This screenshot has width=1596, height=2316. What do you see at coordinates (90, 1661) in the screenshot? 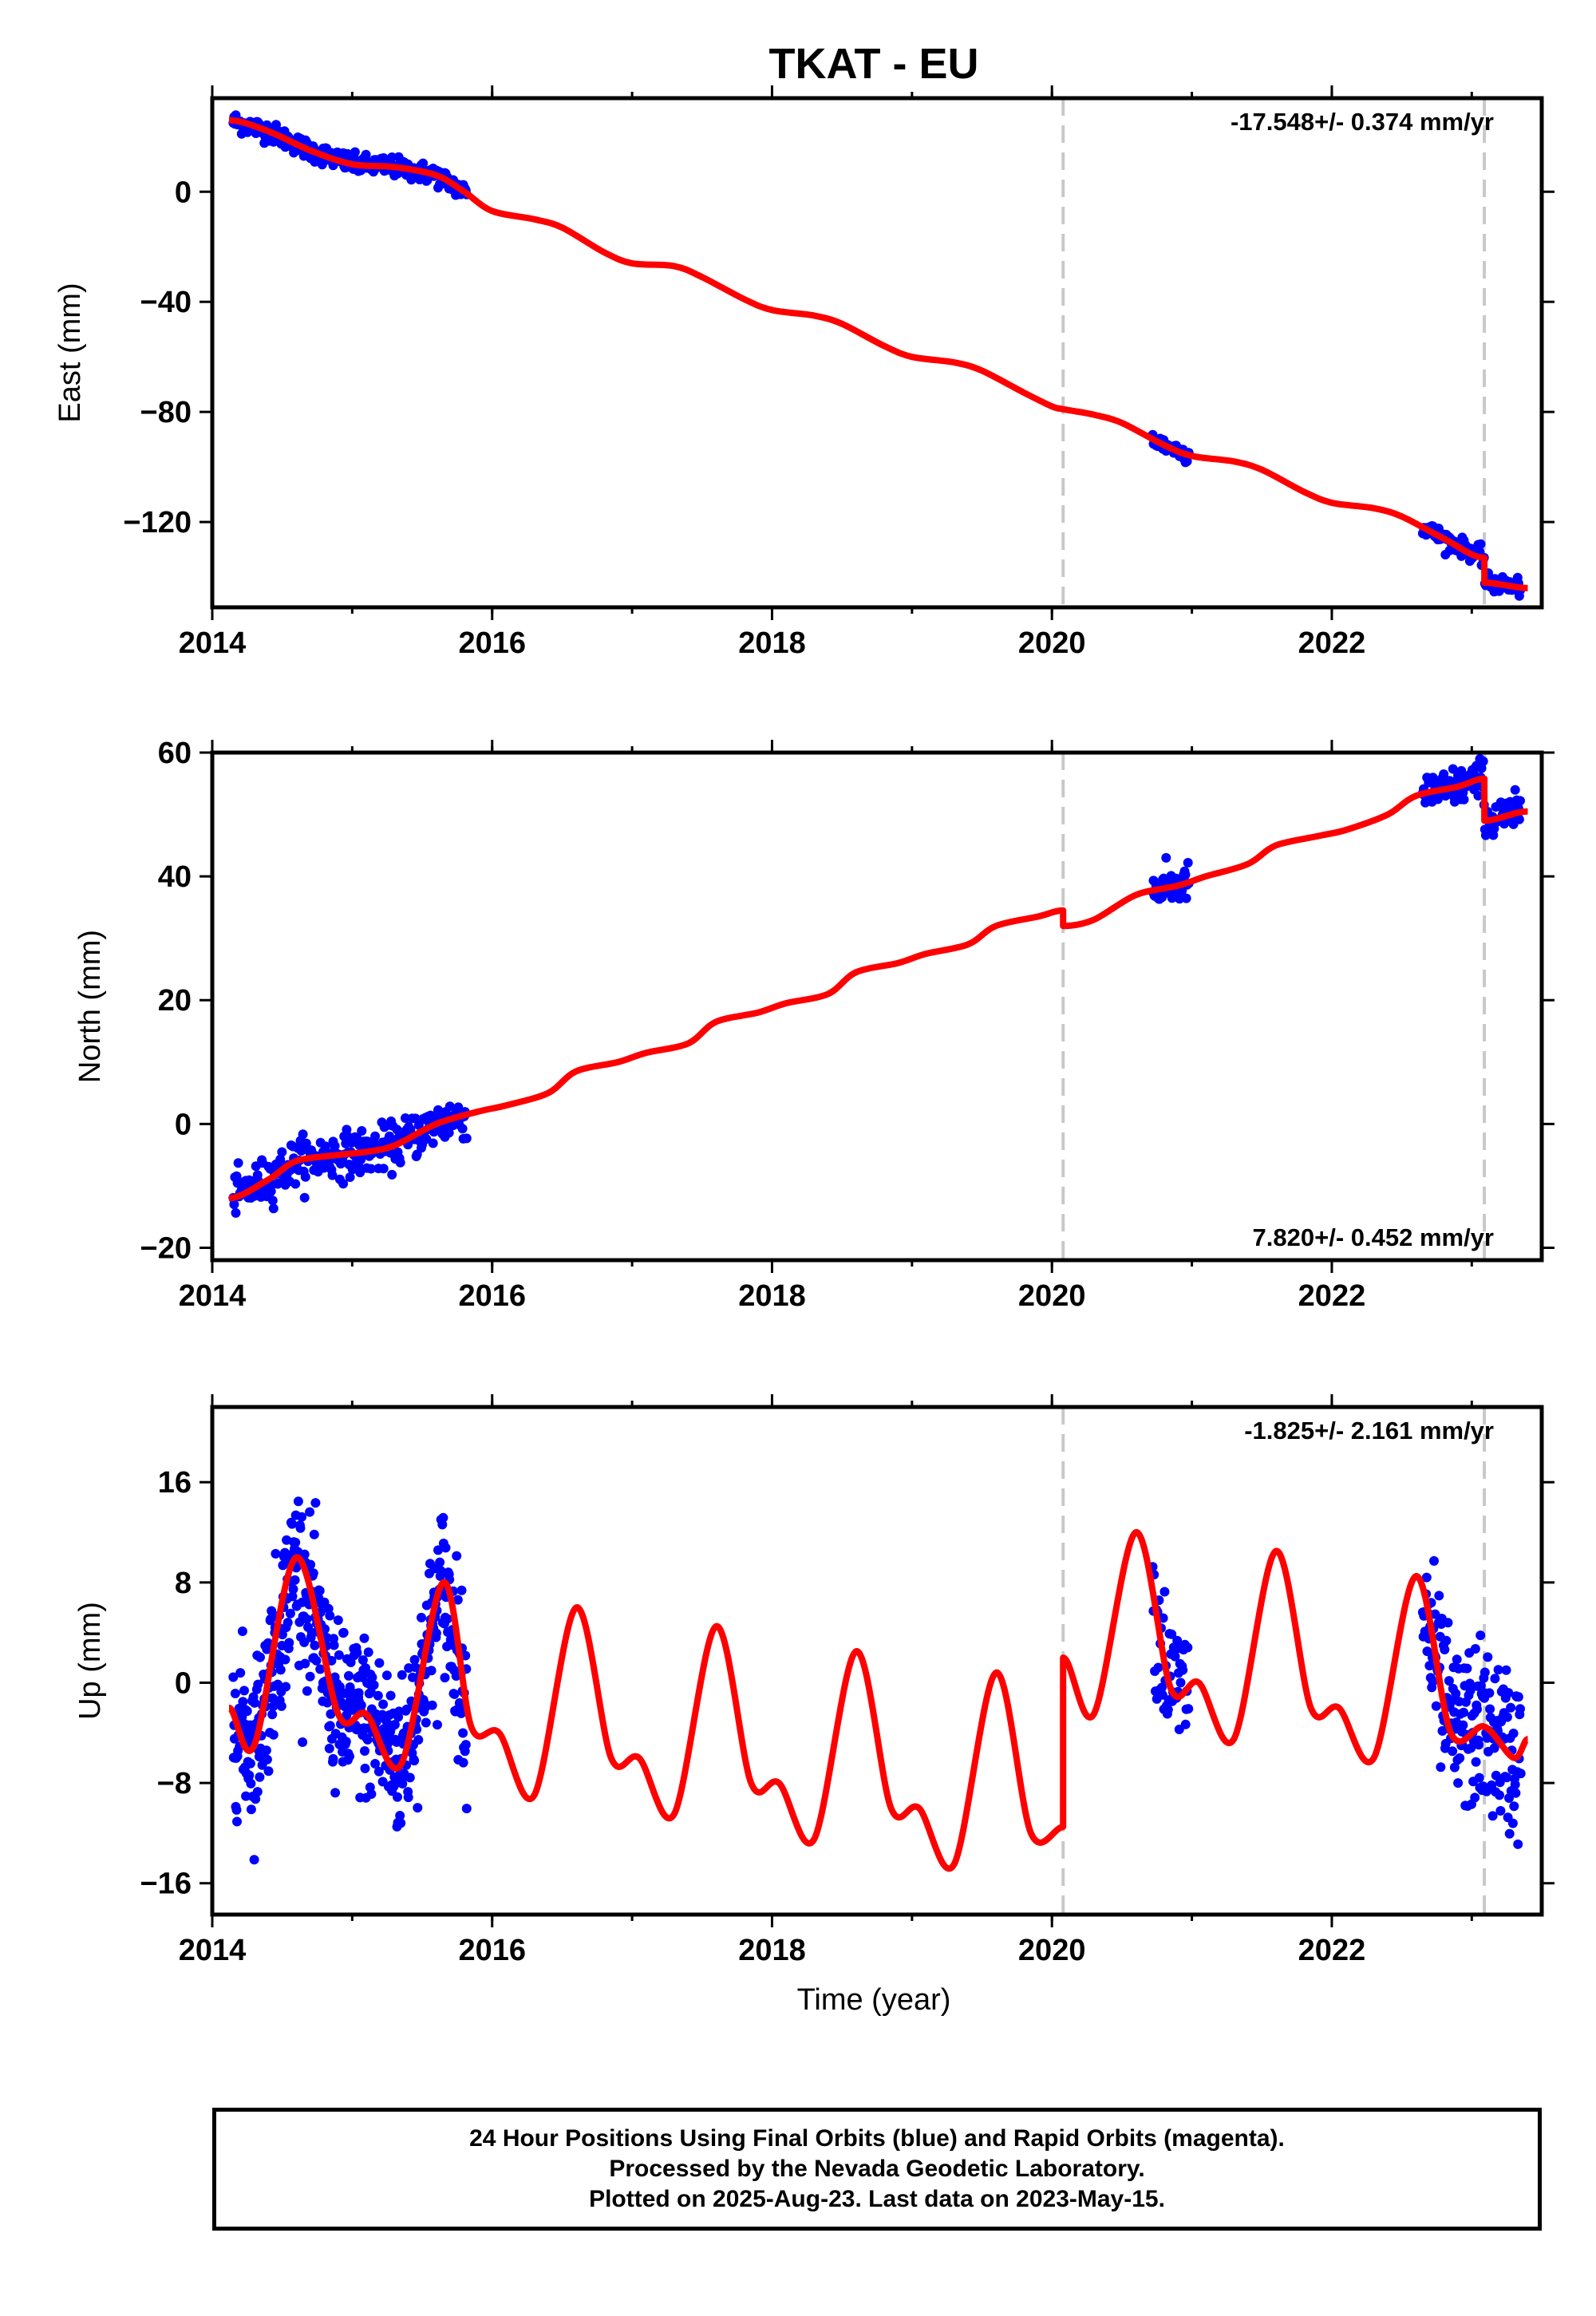
I see `y-axis-label: Up (mm)` at bounding box center [90, 1661].